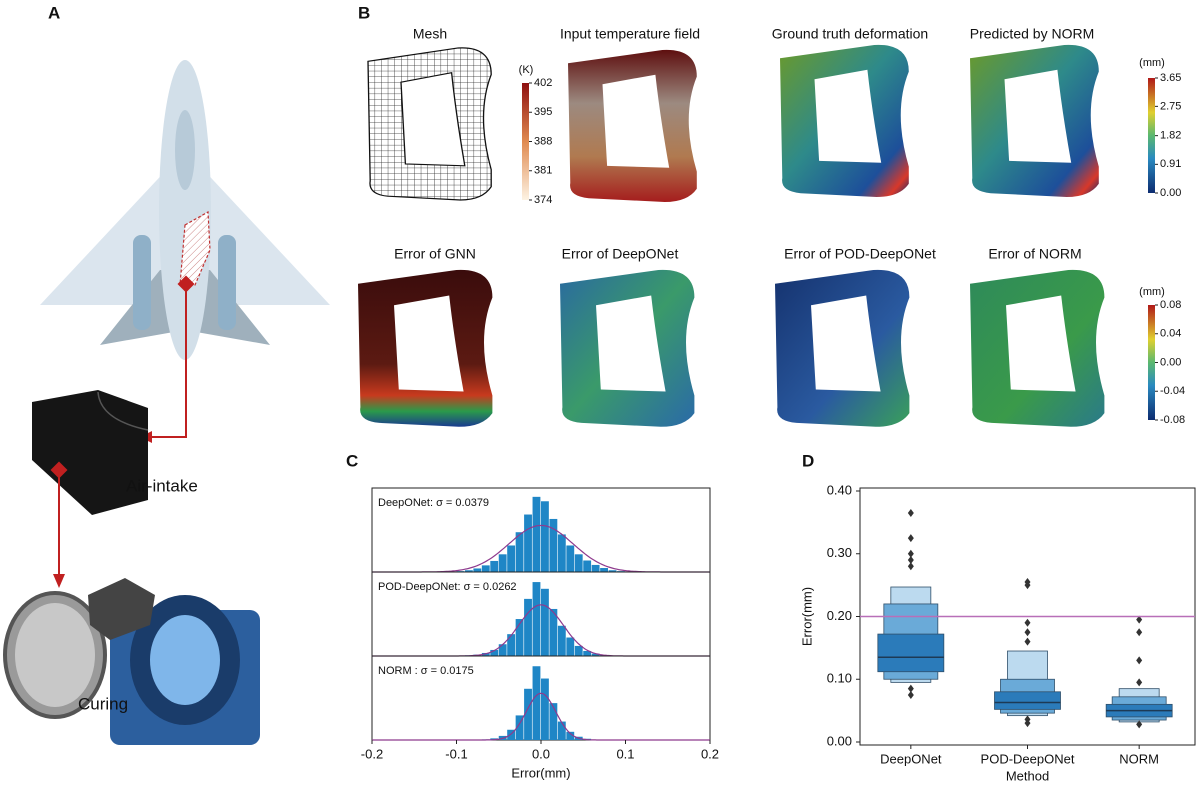 This screenshot has height=785, width=1200. Describe the element at coordinates (808, 460) in the screenshot. I see `panel-label: D` at that location.